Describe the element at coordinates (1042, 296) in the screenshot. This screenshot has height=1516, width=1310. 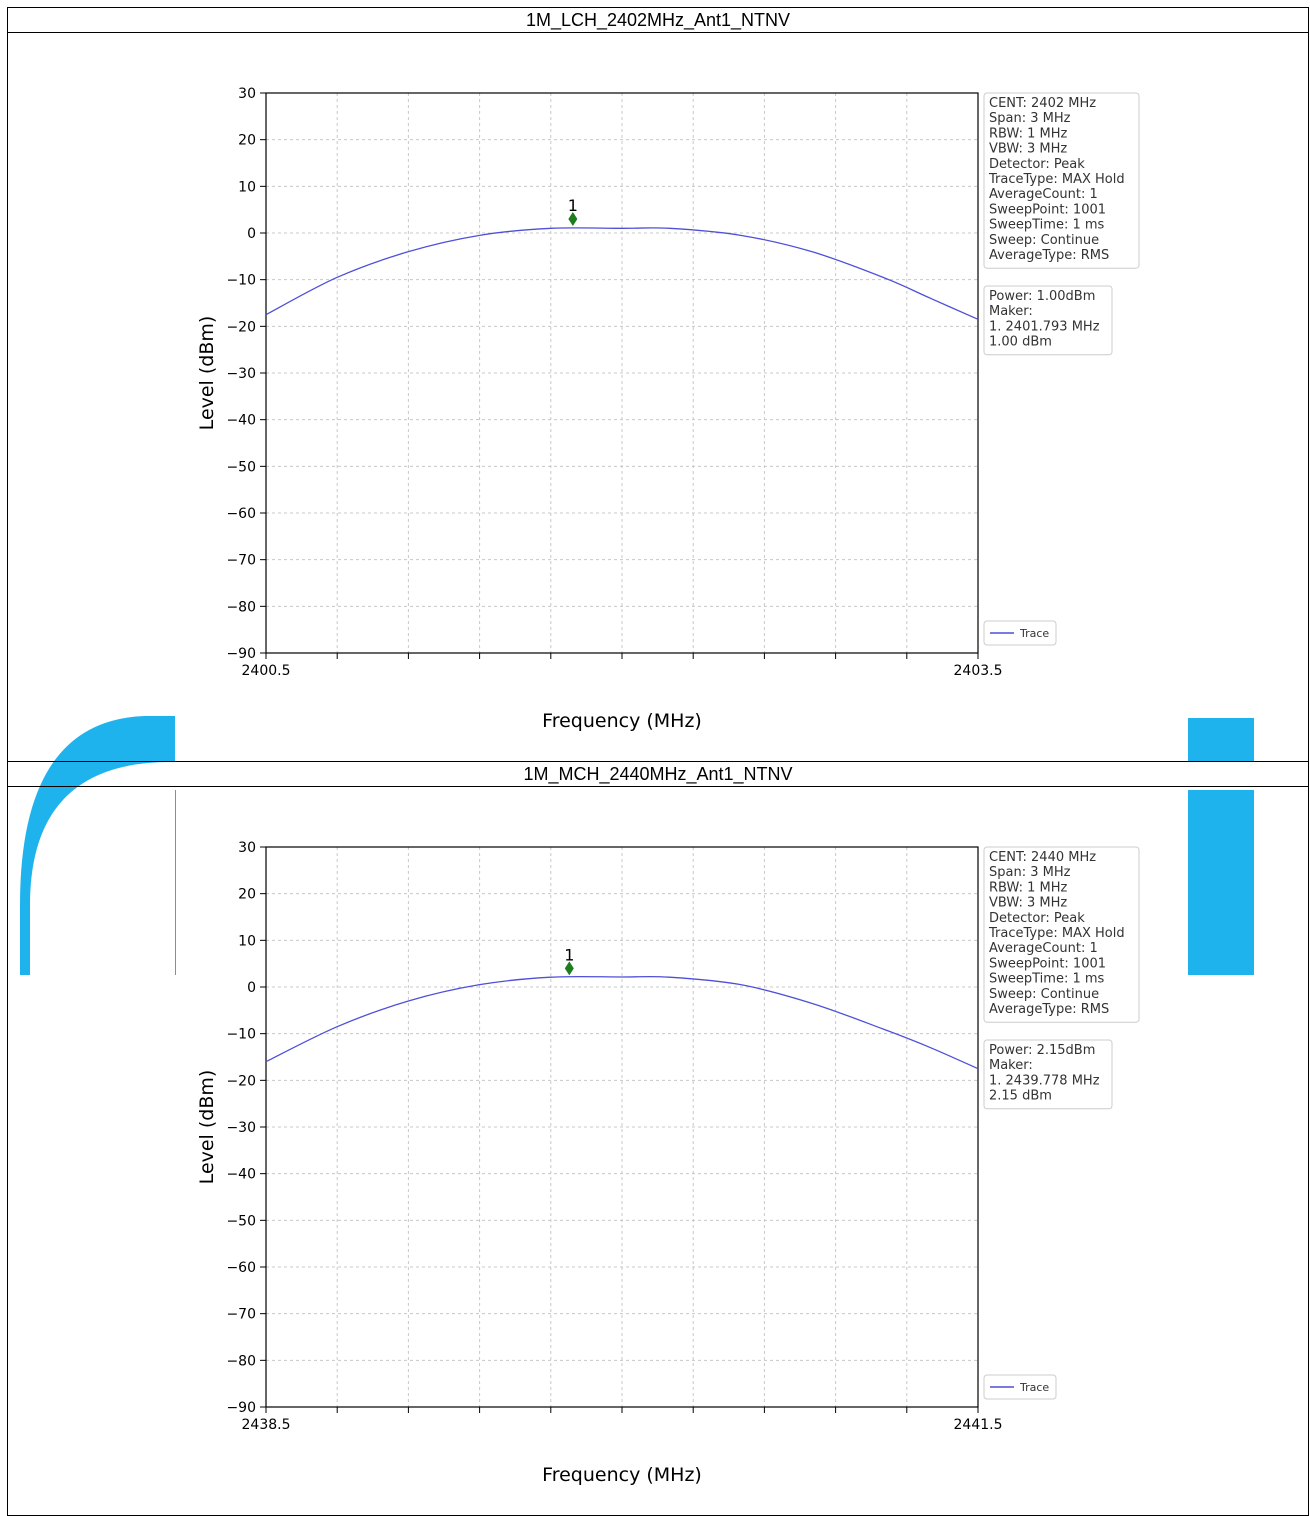
I see `power-info-line: Power: 1.00dBm` at that location.